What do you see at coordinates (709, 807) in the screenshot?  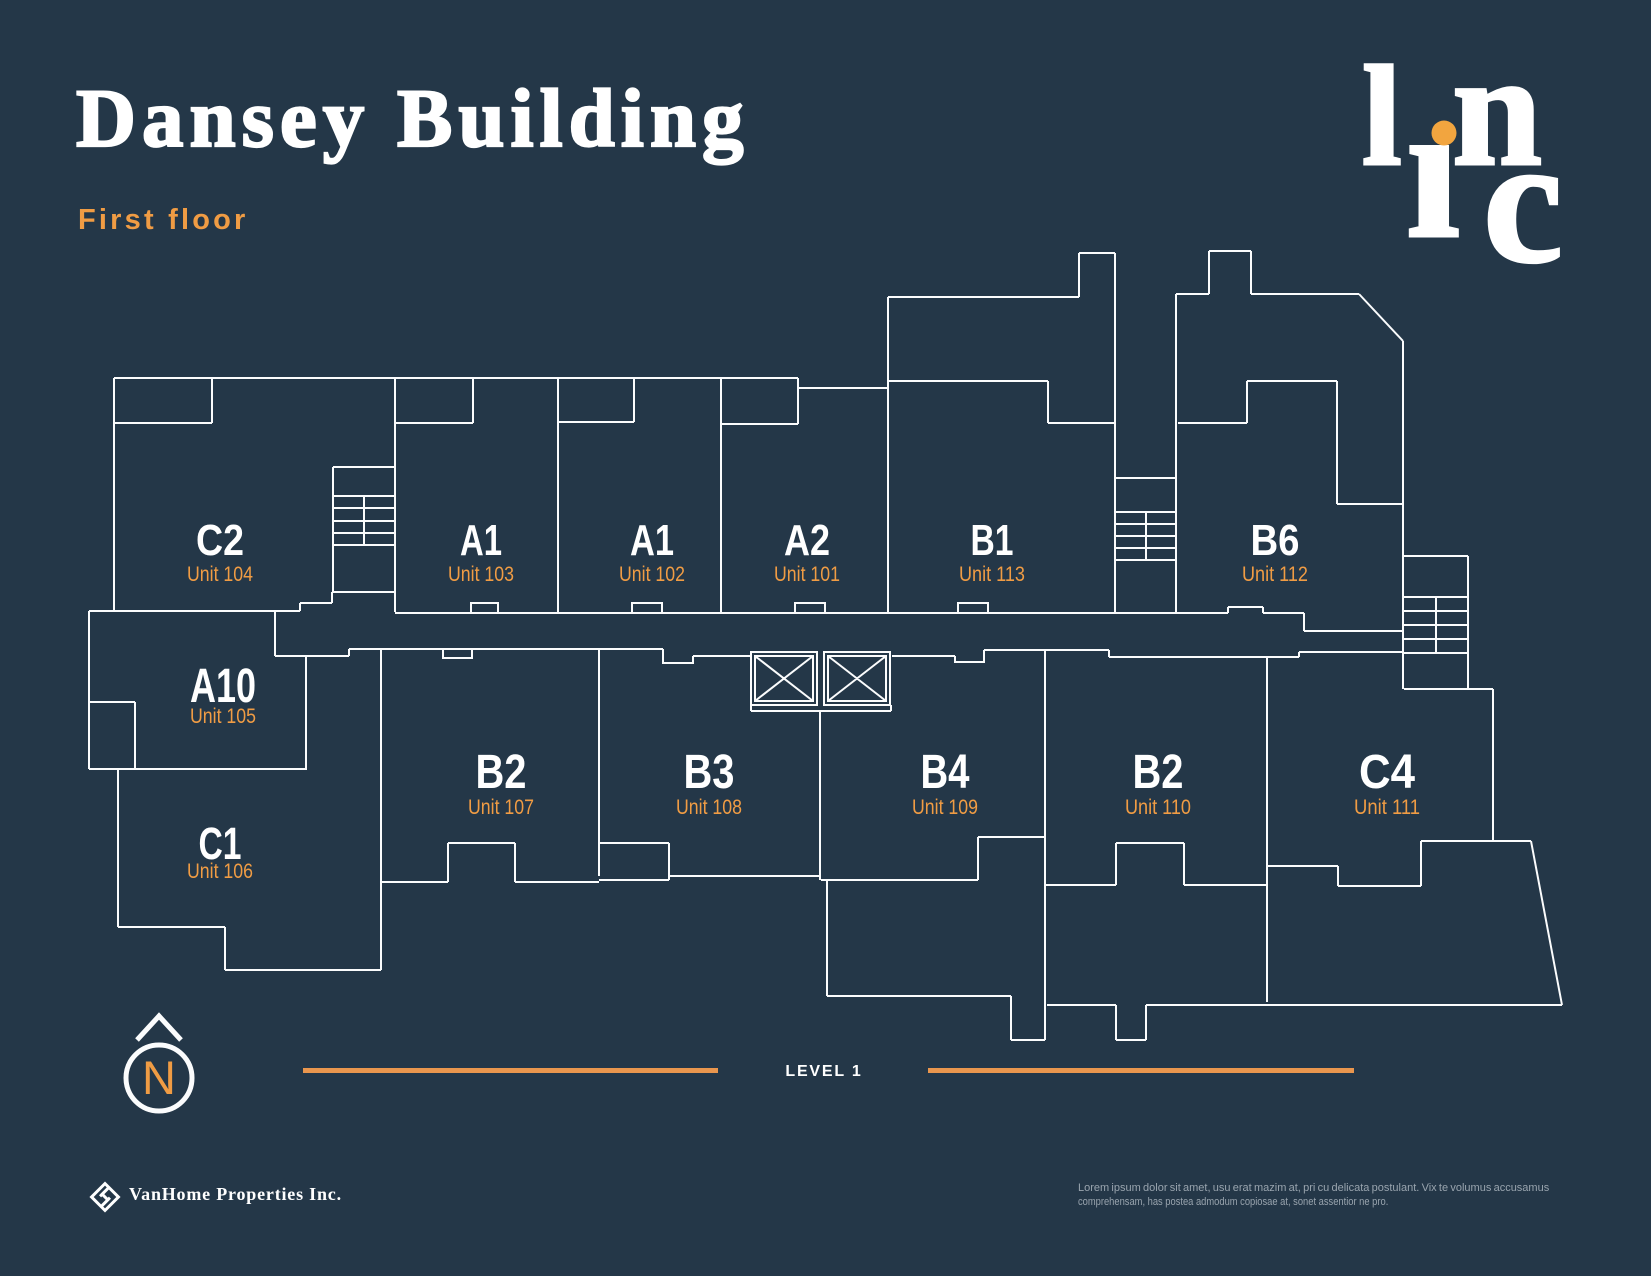 I see `svg-text: Unit 108` at bounding box center [709, 807].